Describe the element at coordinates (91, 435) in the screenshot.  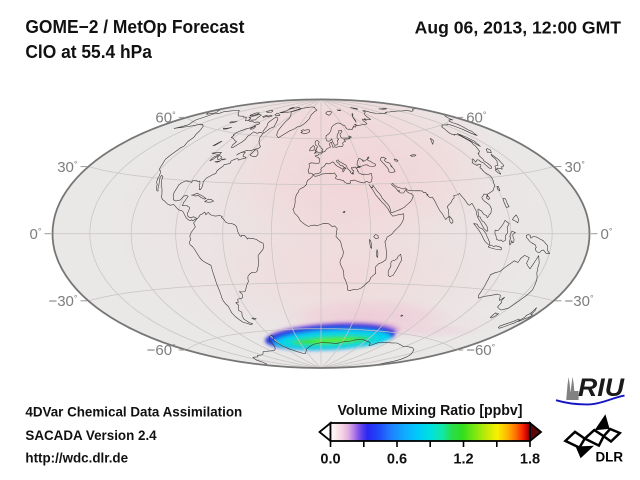
I see `svg-text: SACADA Version 2.4` at that location.